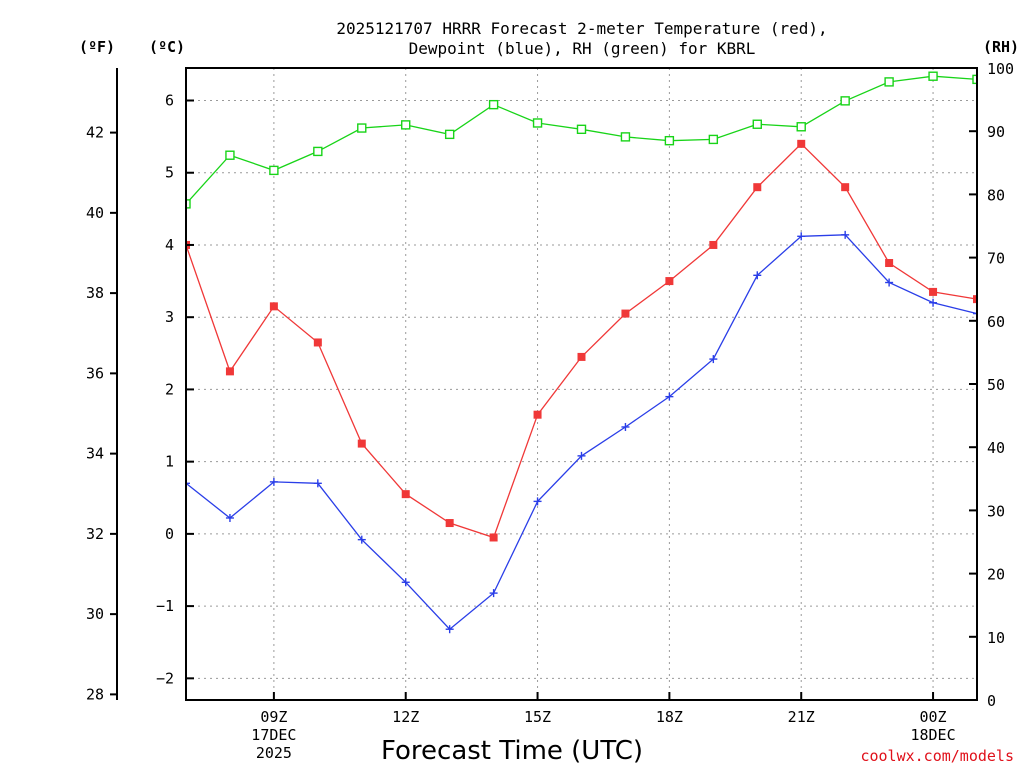  What do you see at coordinates (996, 385) in the screenshot?
I see `rh-tick-label: 50` at bounding box center [996, 385].